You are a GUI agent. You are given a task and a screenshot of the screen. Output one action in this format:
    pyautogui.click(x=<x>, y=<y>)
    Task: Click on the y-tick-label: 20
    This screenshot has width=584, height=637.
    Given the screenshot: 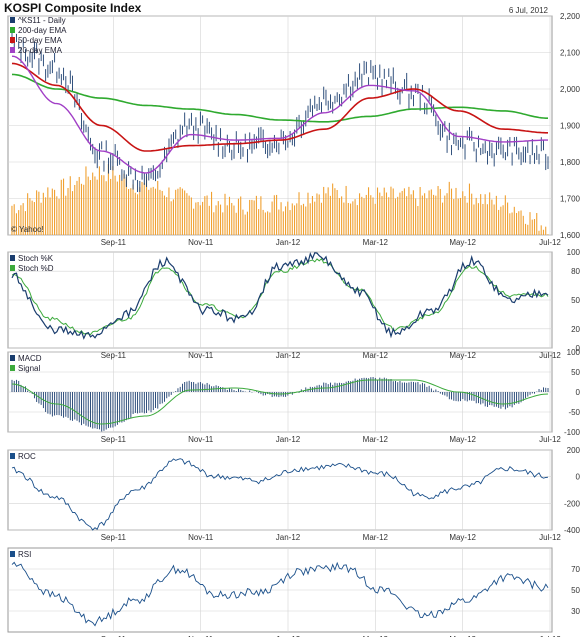 What is the action you would take?
    pyautogui.click(x=575, y=329)
    